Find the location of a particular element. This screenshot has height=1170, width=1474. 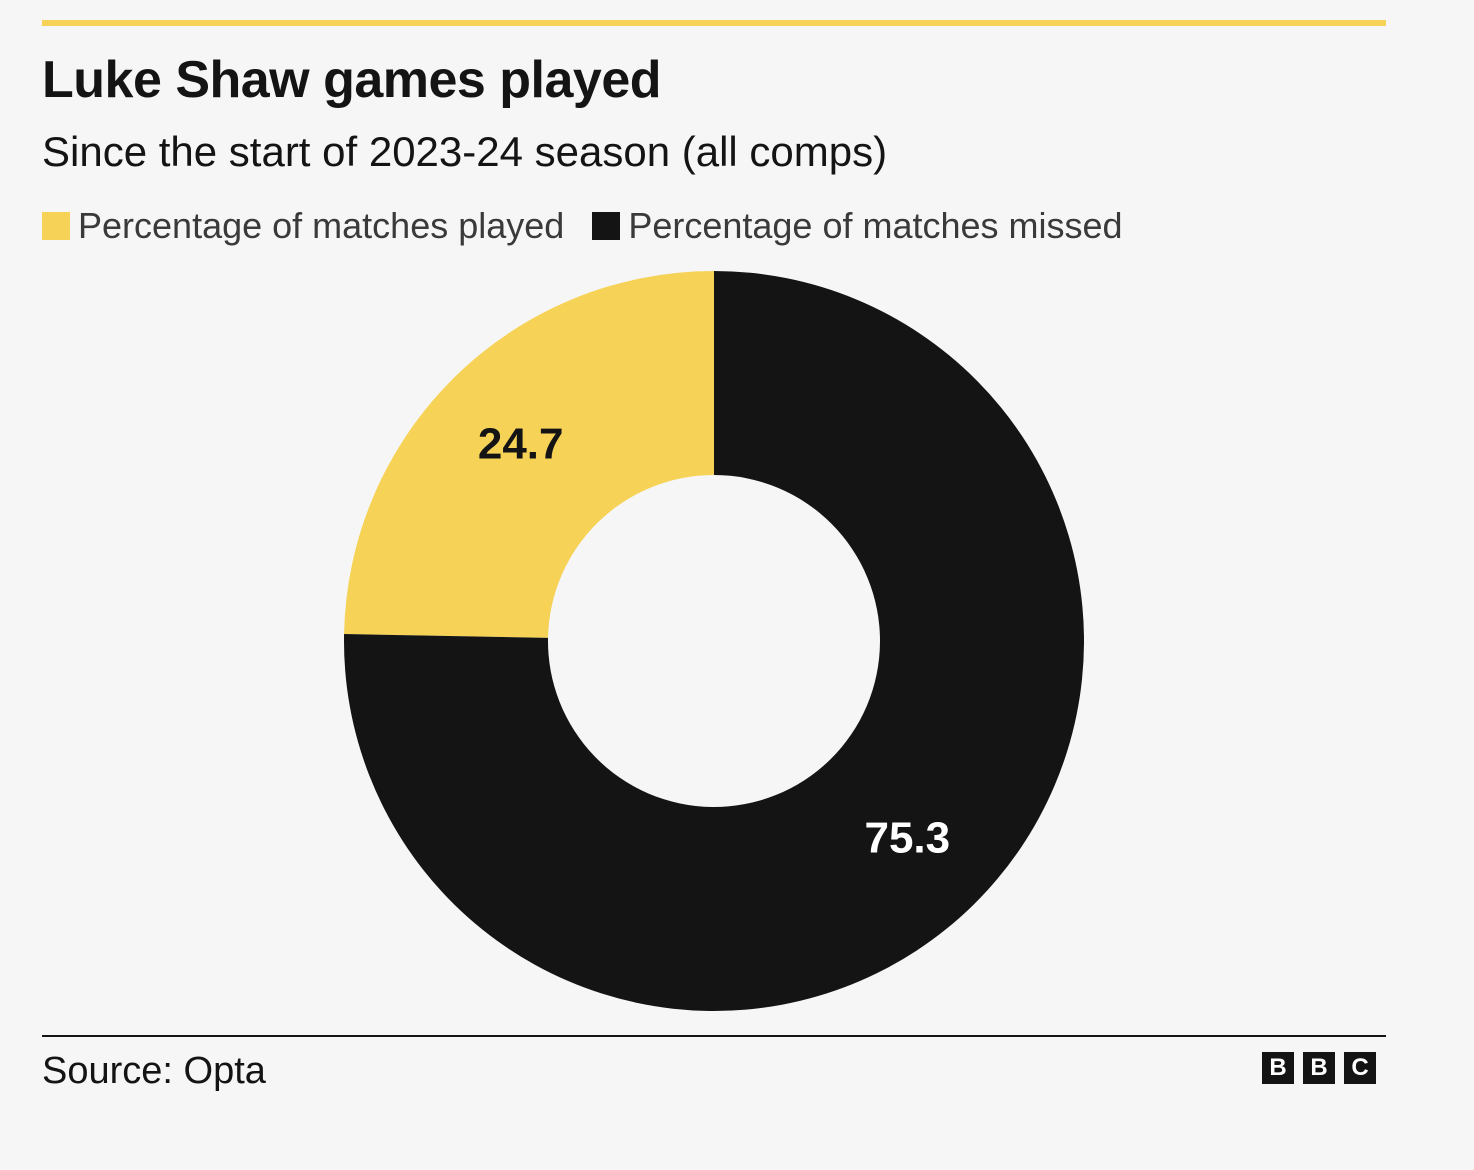

legend-item-missed: Percentage of matches missed is located at coordinates (857, 226).